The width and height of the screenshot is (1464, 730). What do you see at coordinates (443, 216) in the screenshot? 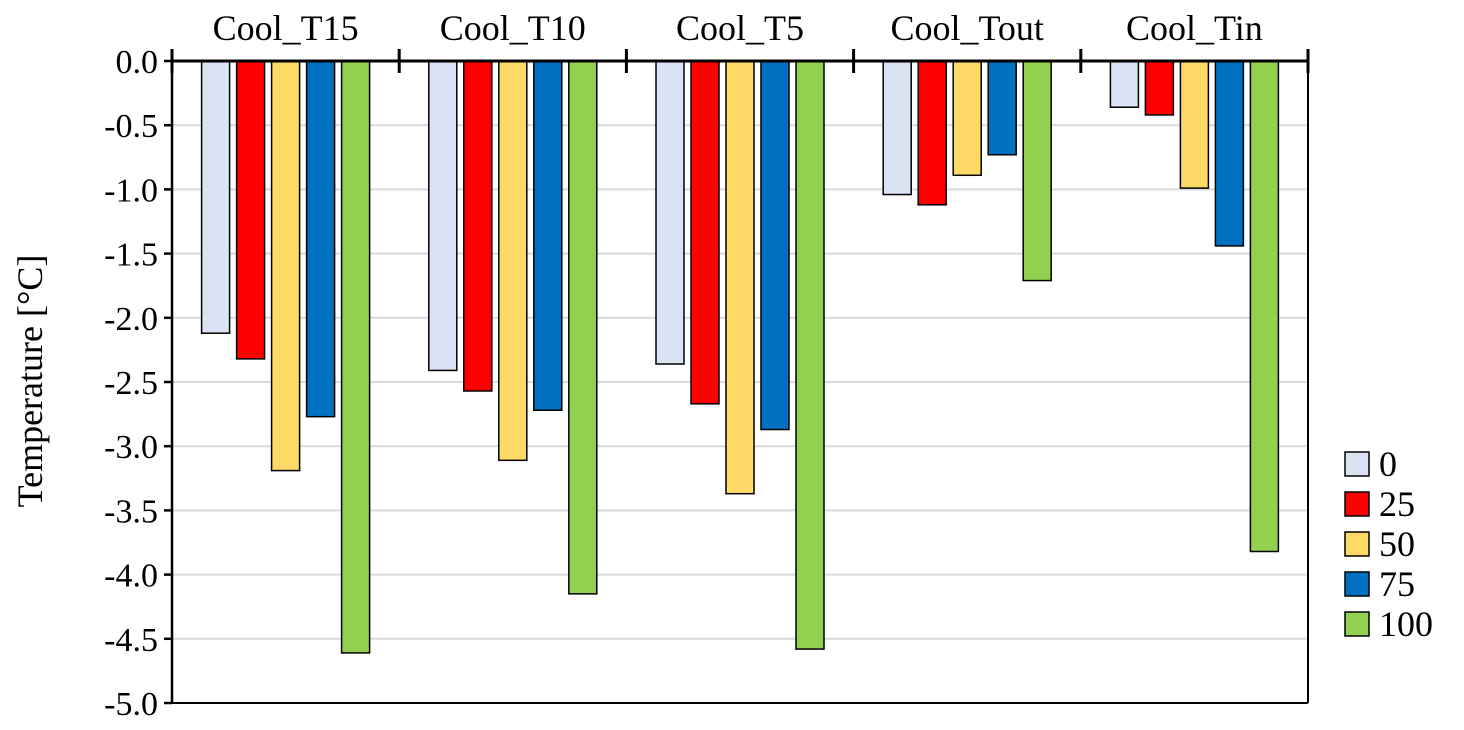
I see `bar-0-Cool_T10` at bounding box center [443, 216].